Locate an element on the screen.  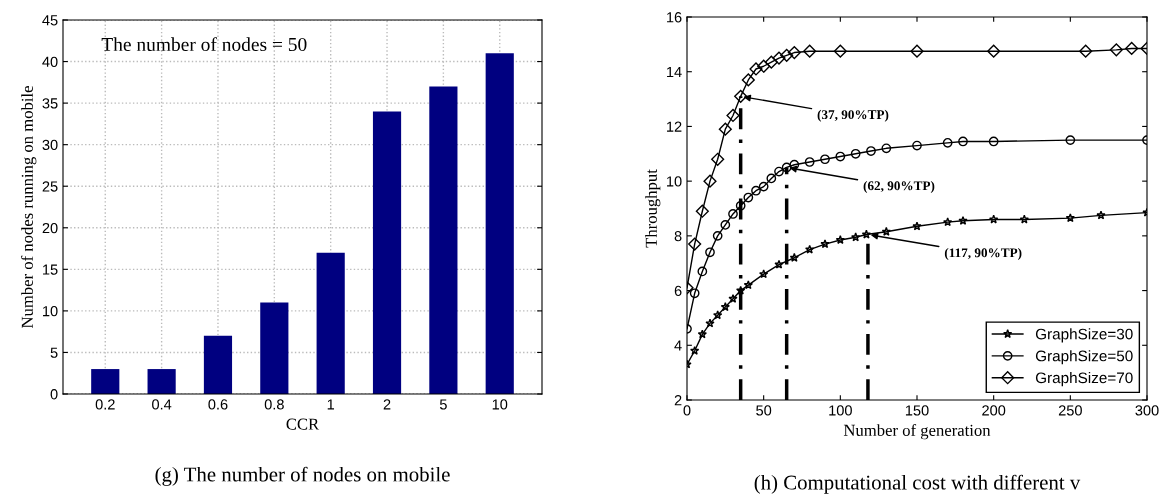
x-tick-label: 10 is located at coordinates (500, 404).